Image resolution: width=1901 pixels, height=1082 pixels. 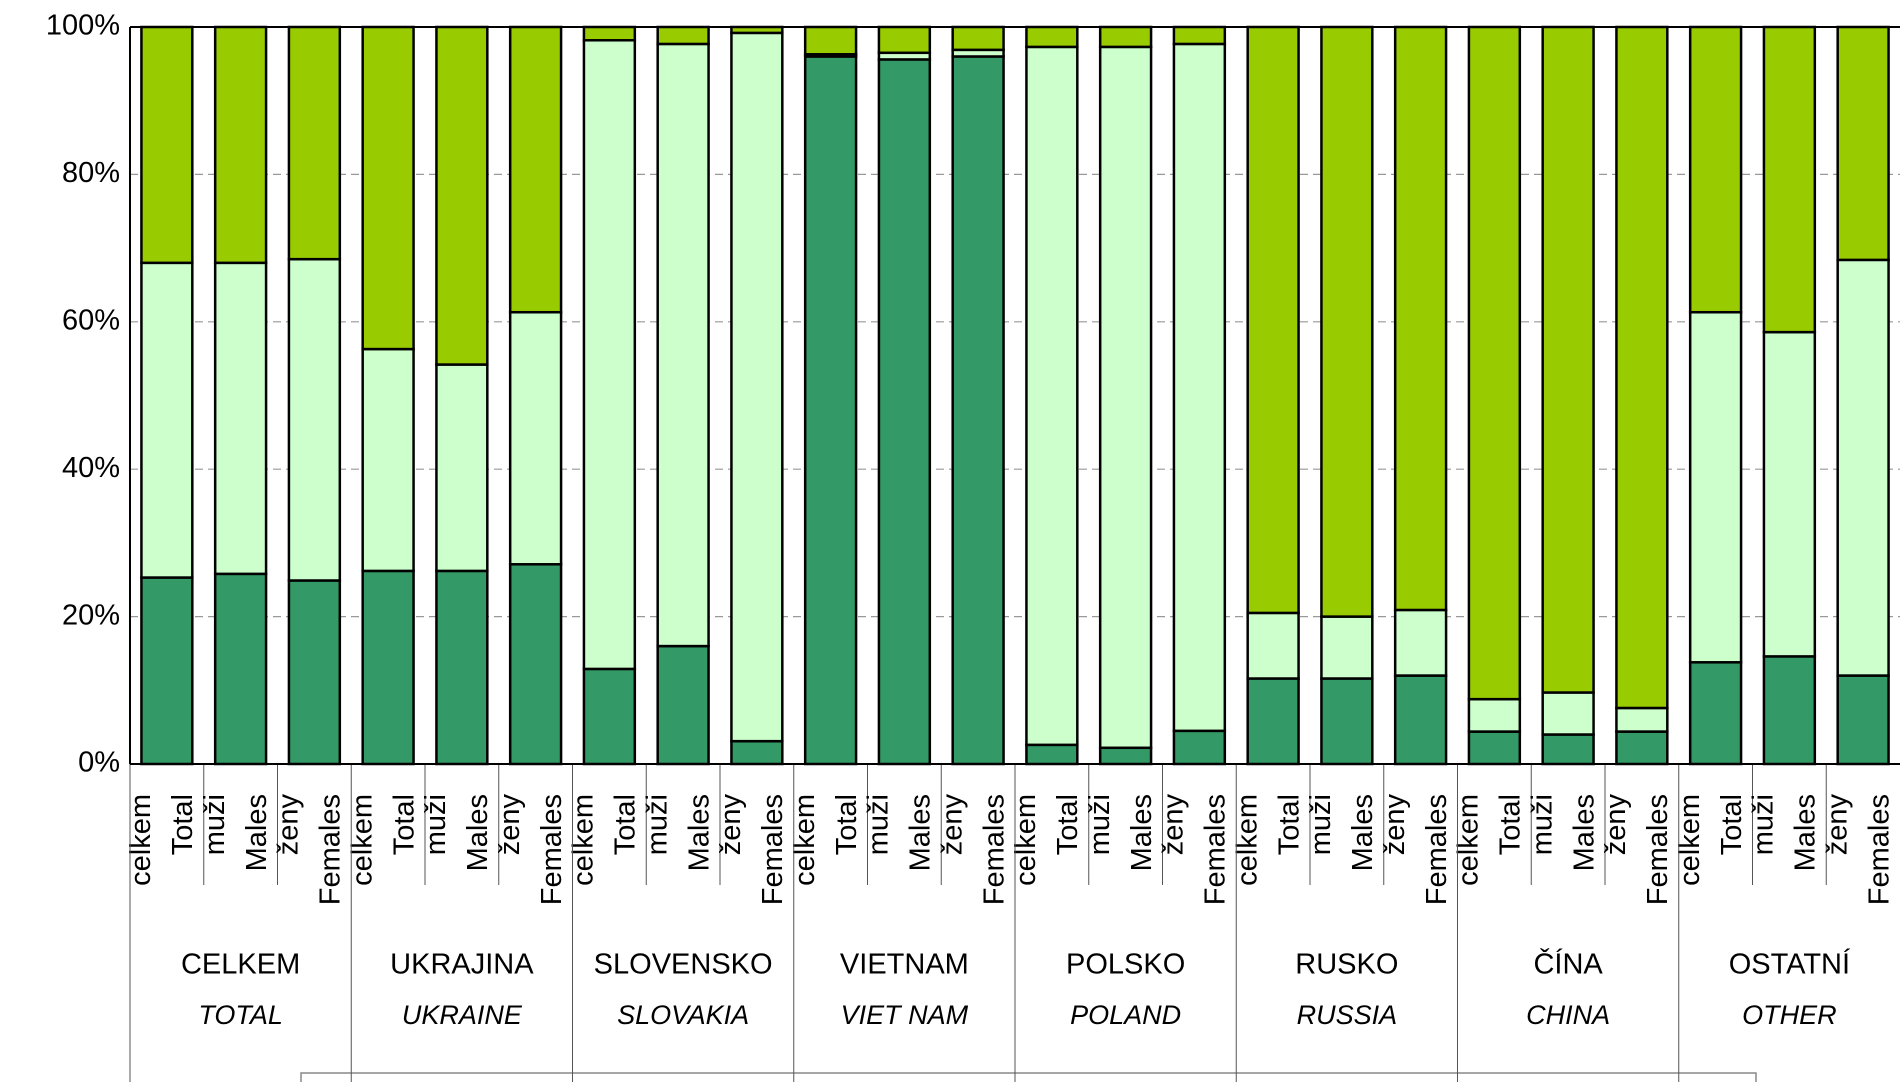 I want to click on group-label-en: VIET NAM, so click(x=905, y=1015).